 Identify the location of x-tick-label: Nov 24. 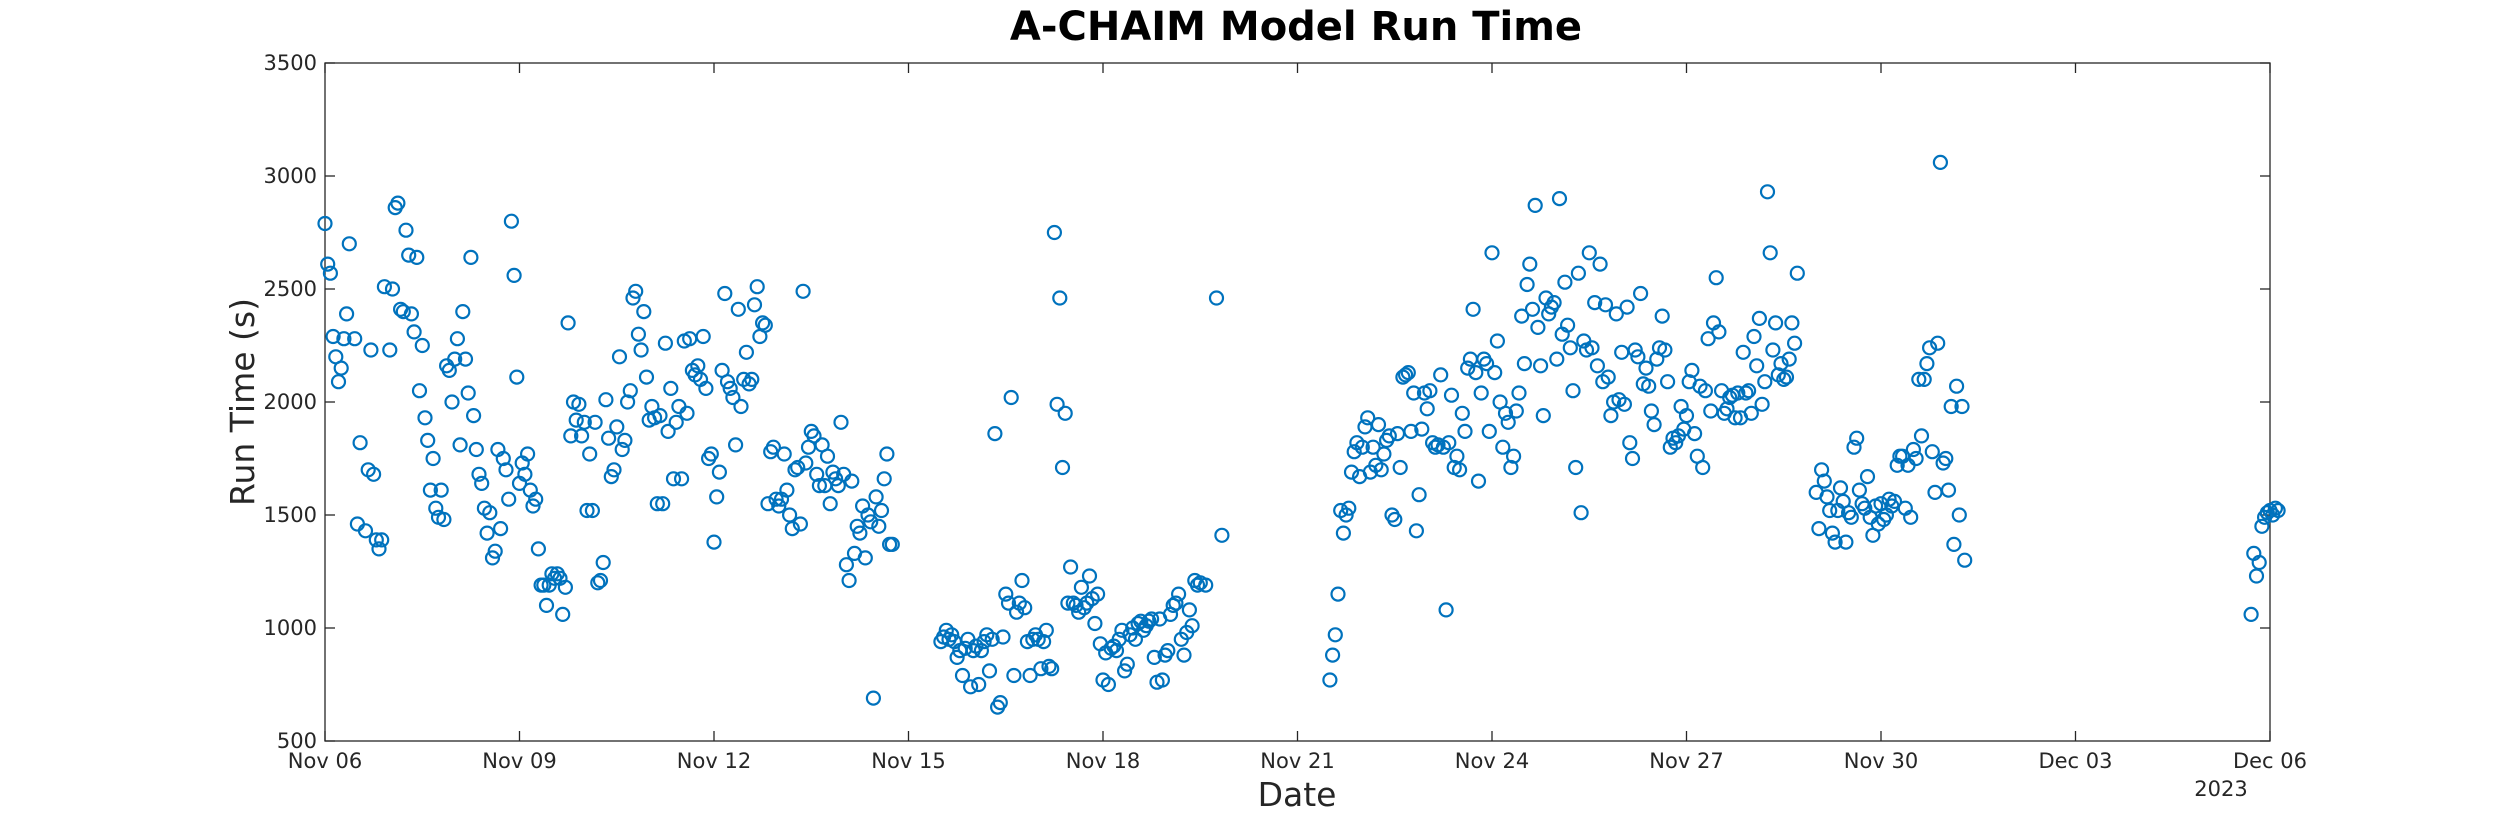
(1492, 761).